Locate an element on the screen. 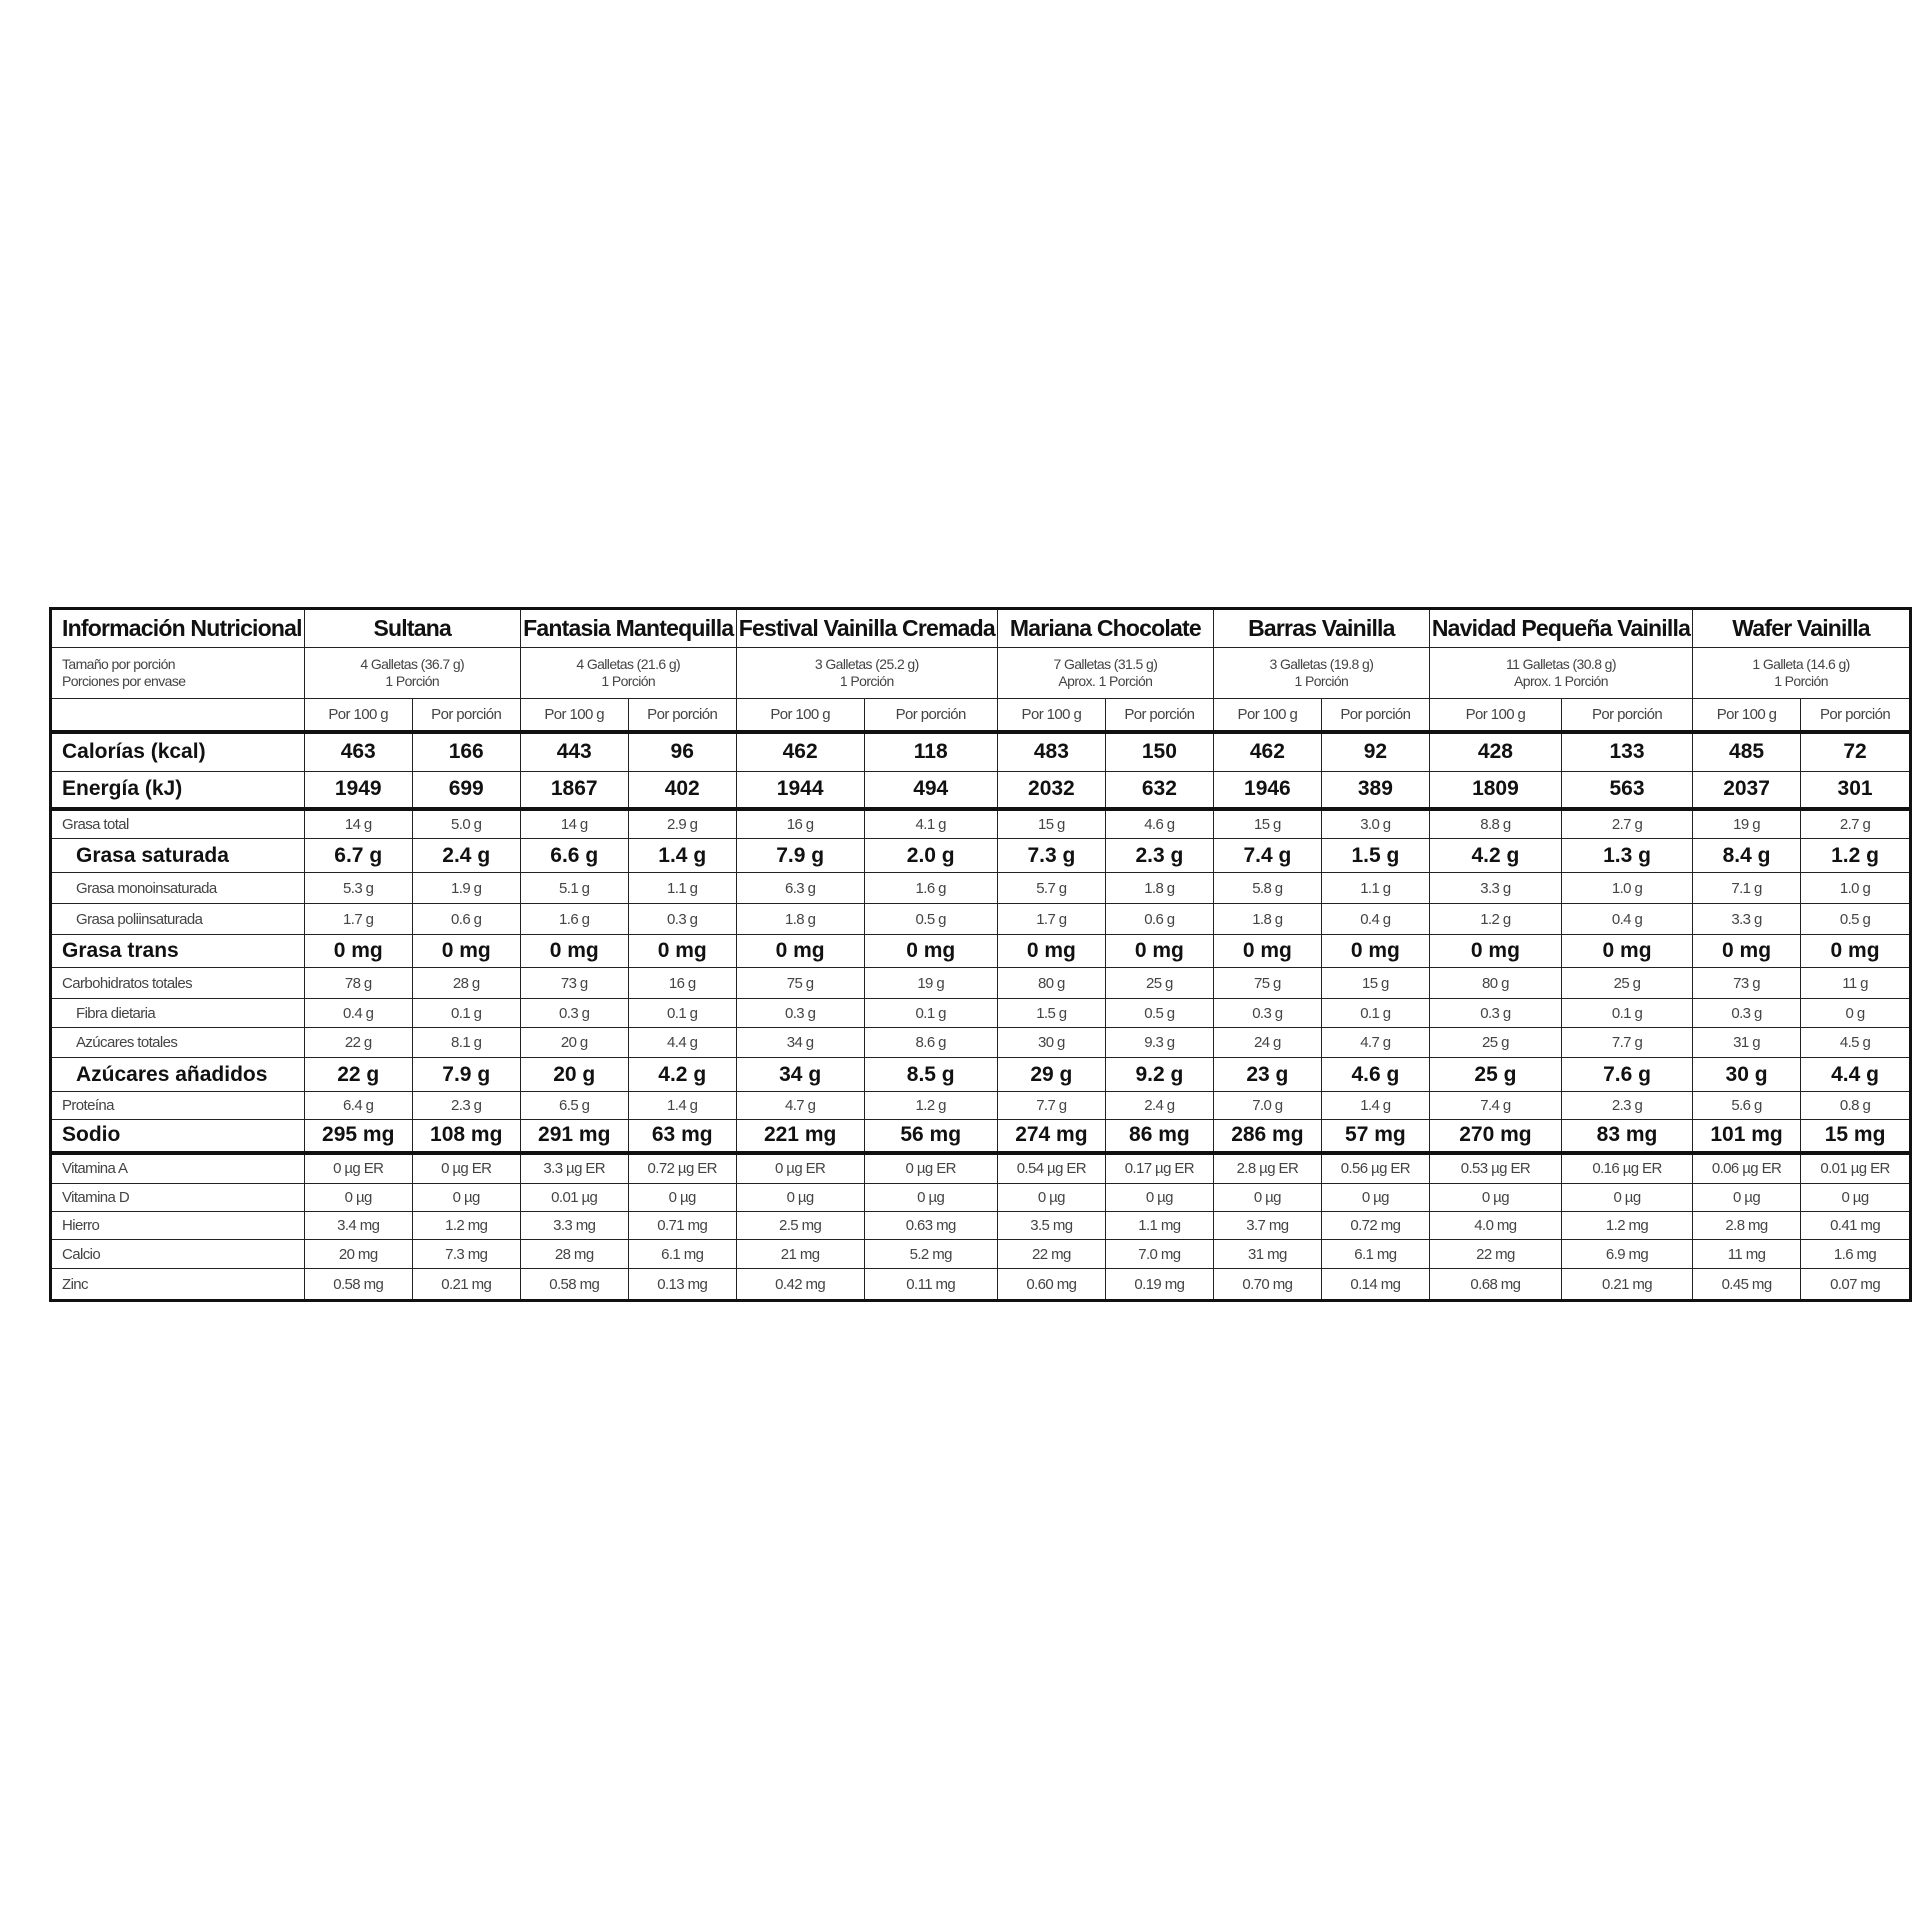 This screenshot has width=1920, height=1920. nutrient-value: 7.1 g is located at coordinates (1747, 888).